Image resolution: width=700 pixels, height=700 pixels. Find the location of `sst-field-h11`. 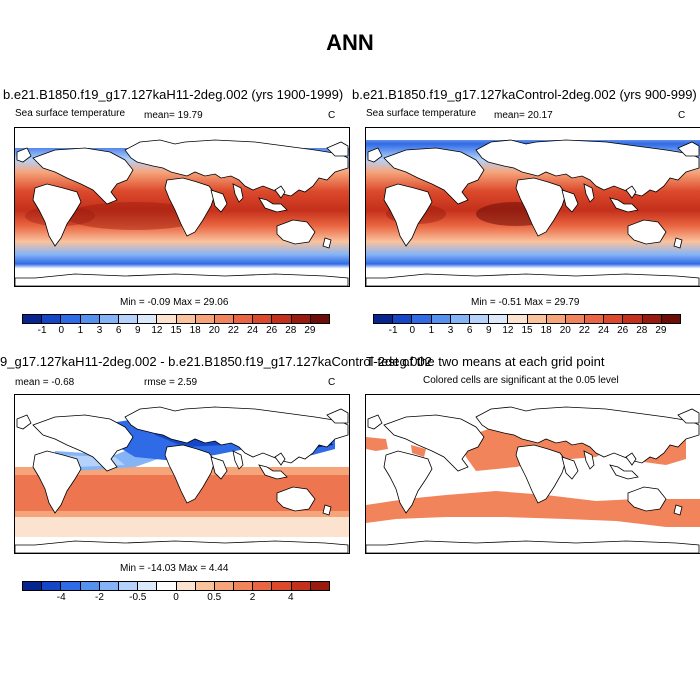

sst-field-h11 is located at coordinates (182, 207).